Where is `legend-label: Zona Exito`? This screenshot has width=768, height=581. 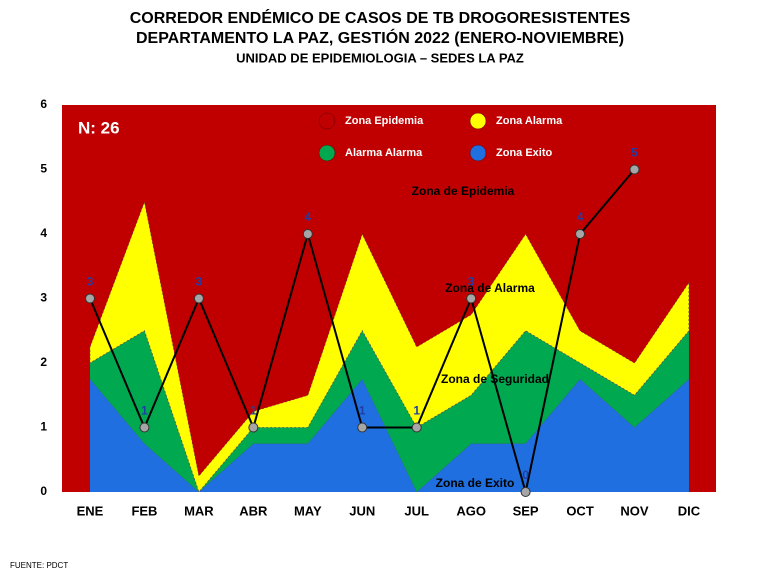 legend-label: Zona Exito is located at coordinates (524, 153).